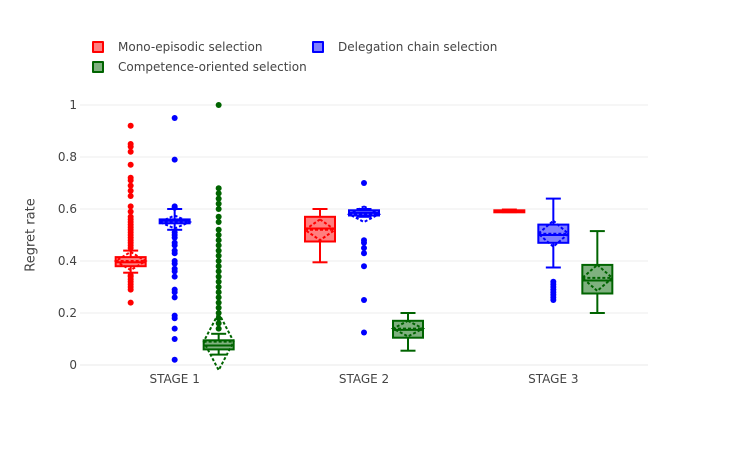 Image resolution: width=729 pixels, height=450 pixels. I want to click on x-axis-ticks: STAGE 1 STAGE 2 STAGE 3, so click(363, 379).